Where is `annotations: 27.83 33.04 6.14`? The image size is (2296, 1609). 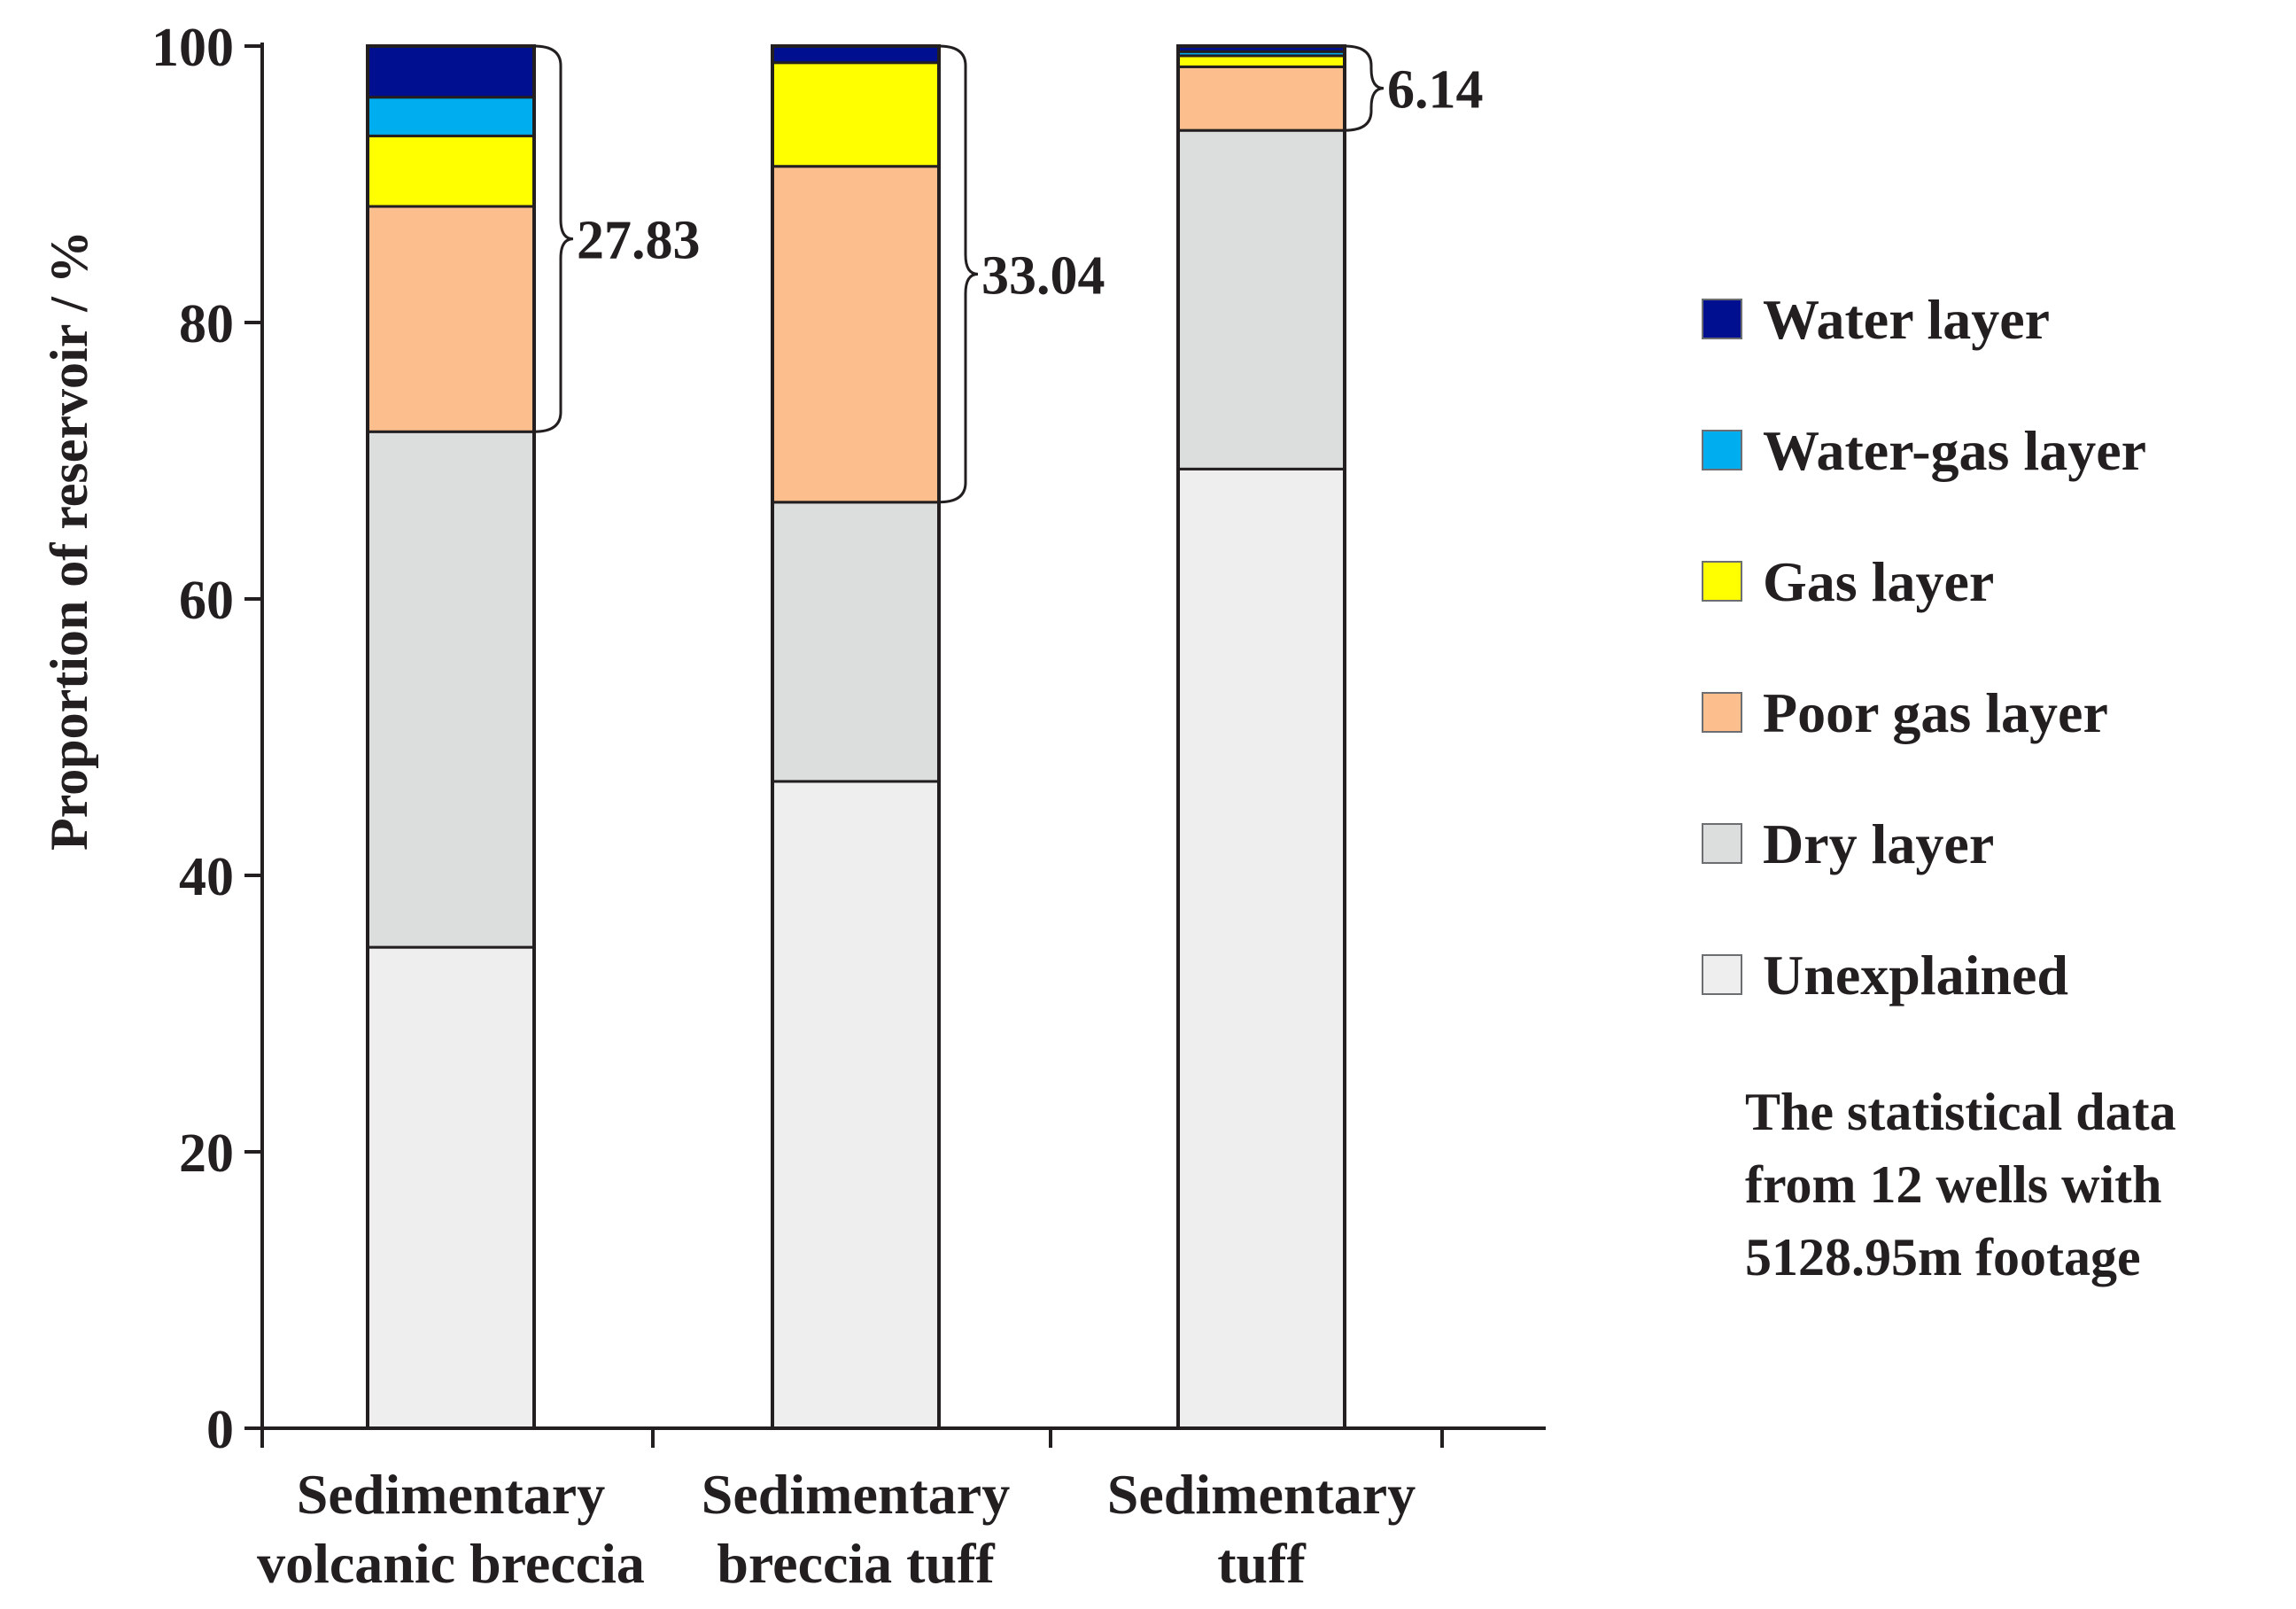 annotations: 27.83 33.04 6.14 is located at coordinates (1009, 274).